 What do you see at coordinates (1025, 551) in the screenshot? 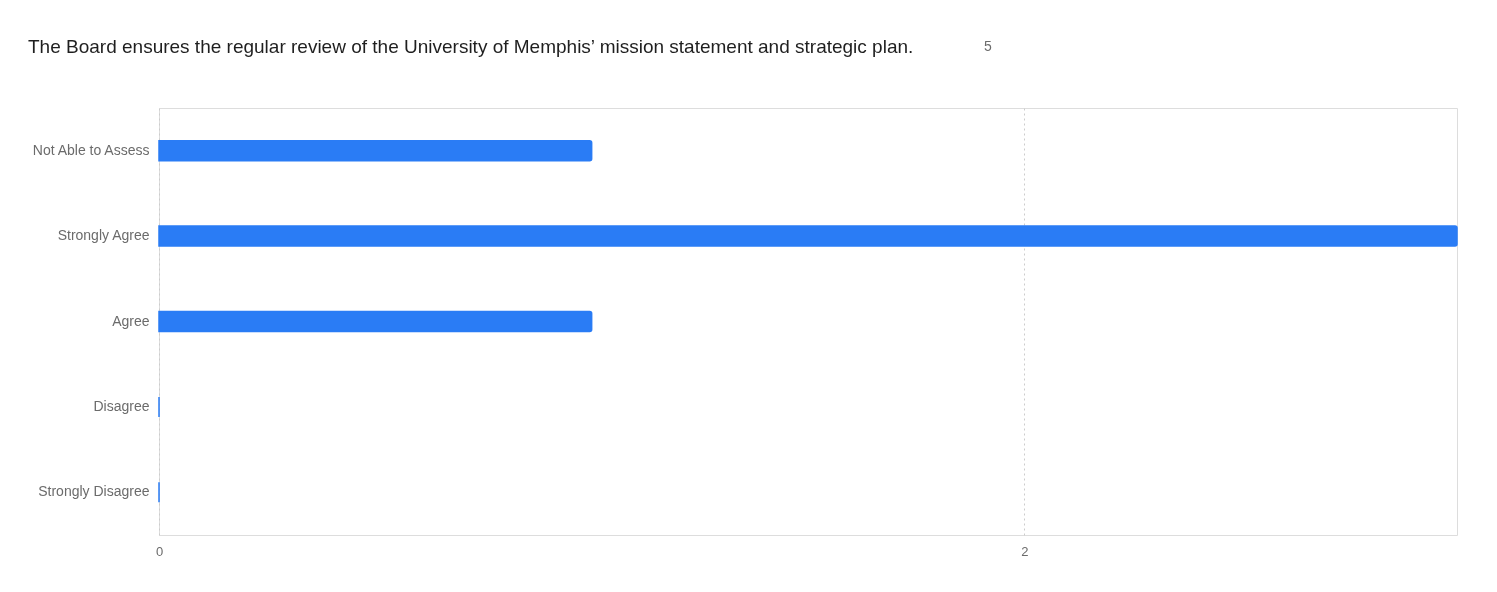
I see `x-tick-label: 2` at bounding box center [1025, 551].